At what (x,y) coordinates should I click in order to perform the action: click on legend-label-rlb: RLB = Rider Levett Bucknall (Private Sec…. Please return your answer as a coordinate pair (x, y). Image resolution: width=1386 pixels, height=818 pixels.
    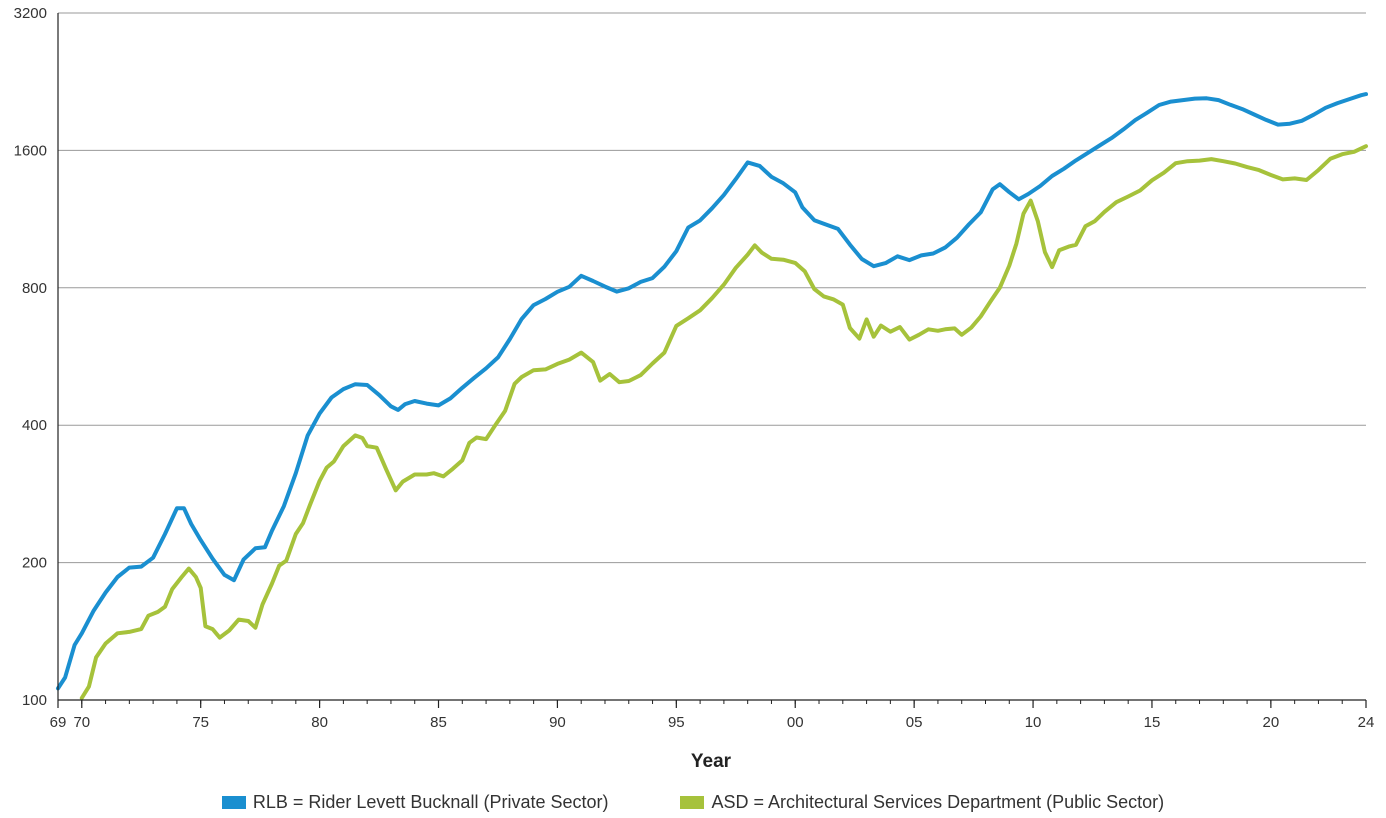
    Looking at the image, I should click on (430, 802).